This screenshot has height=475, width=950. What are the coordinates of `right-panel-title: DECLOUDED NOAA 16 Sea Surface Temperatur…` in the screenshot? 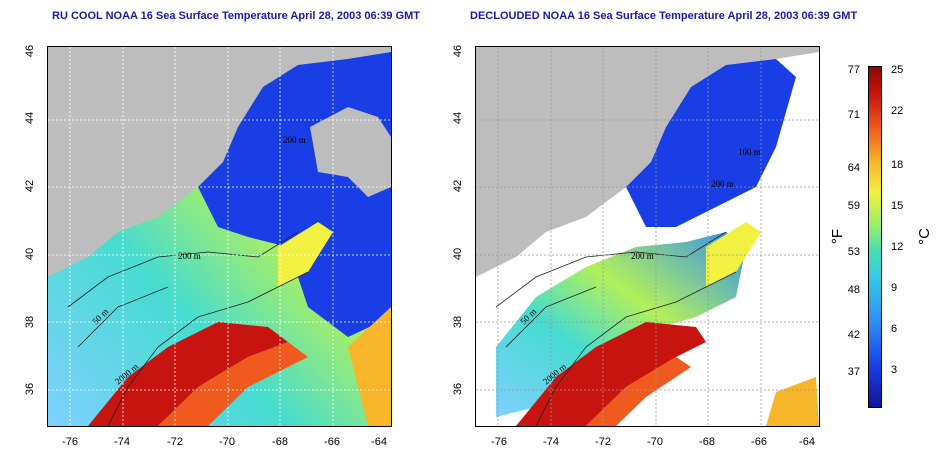 It's located at (664, 16).